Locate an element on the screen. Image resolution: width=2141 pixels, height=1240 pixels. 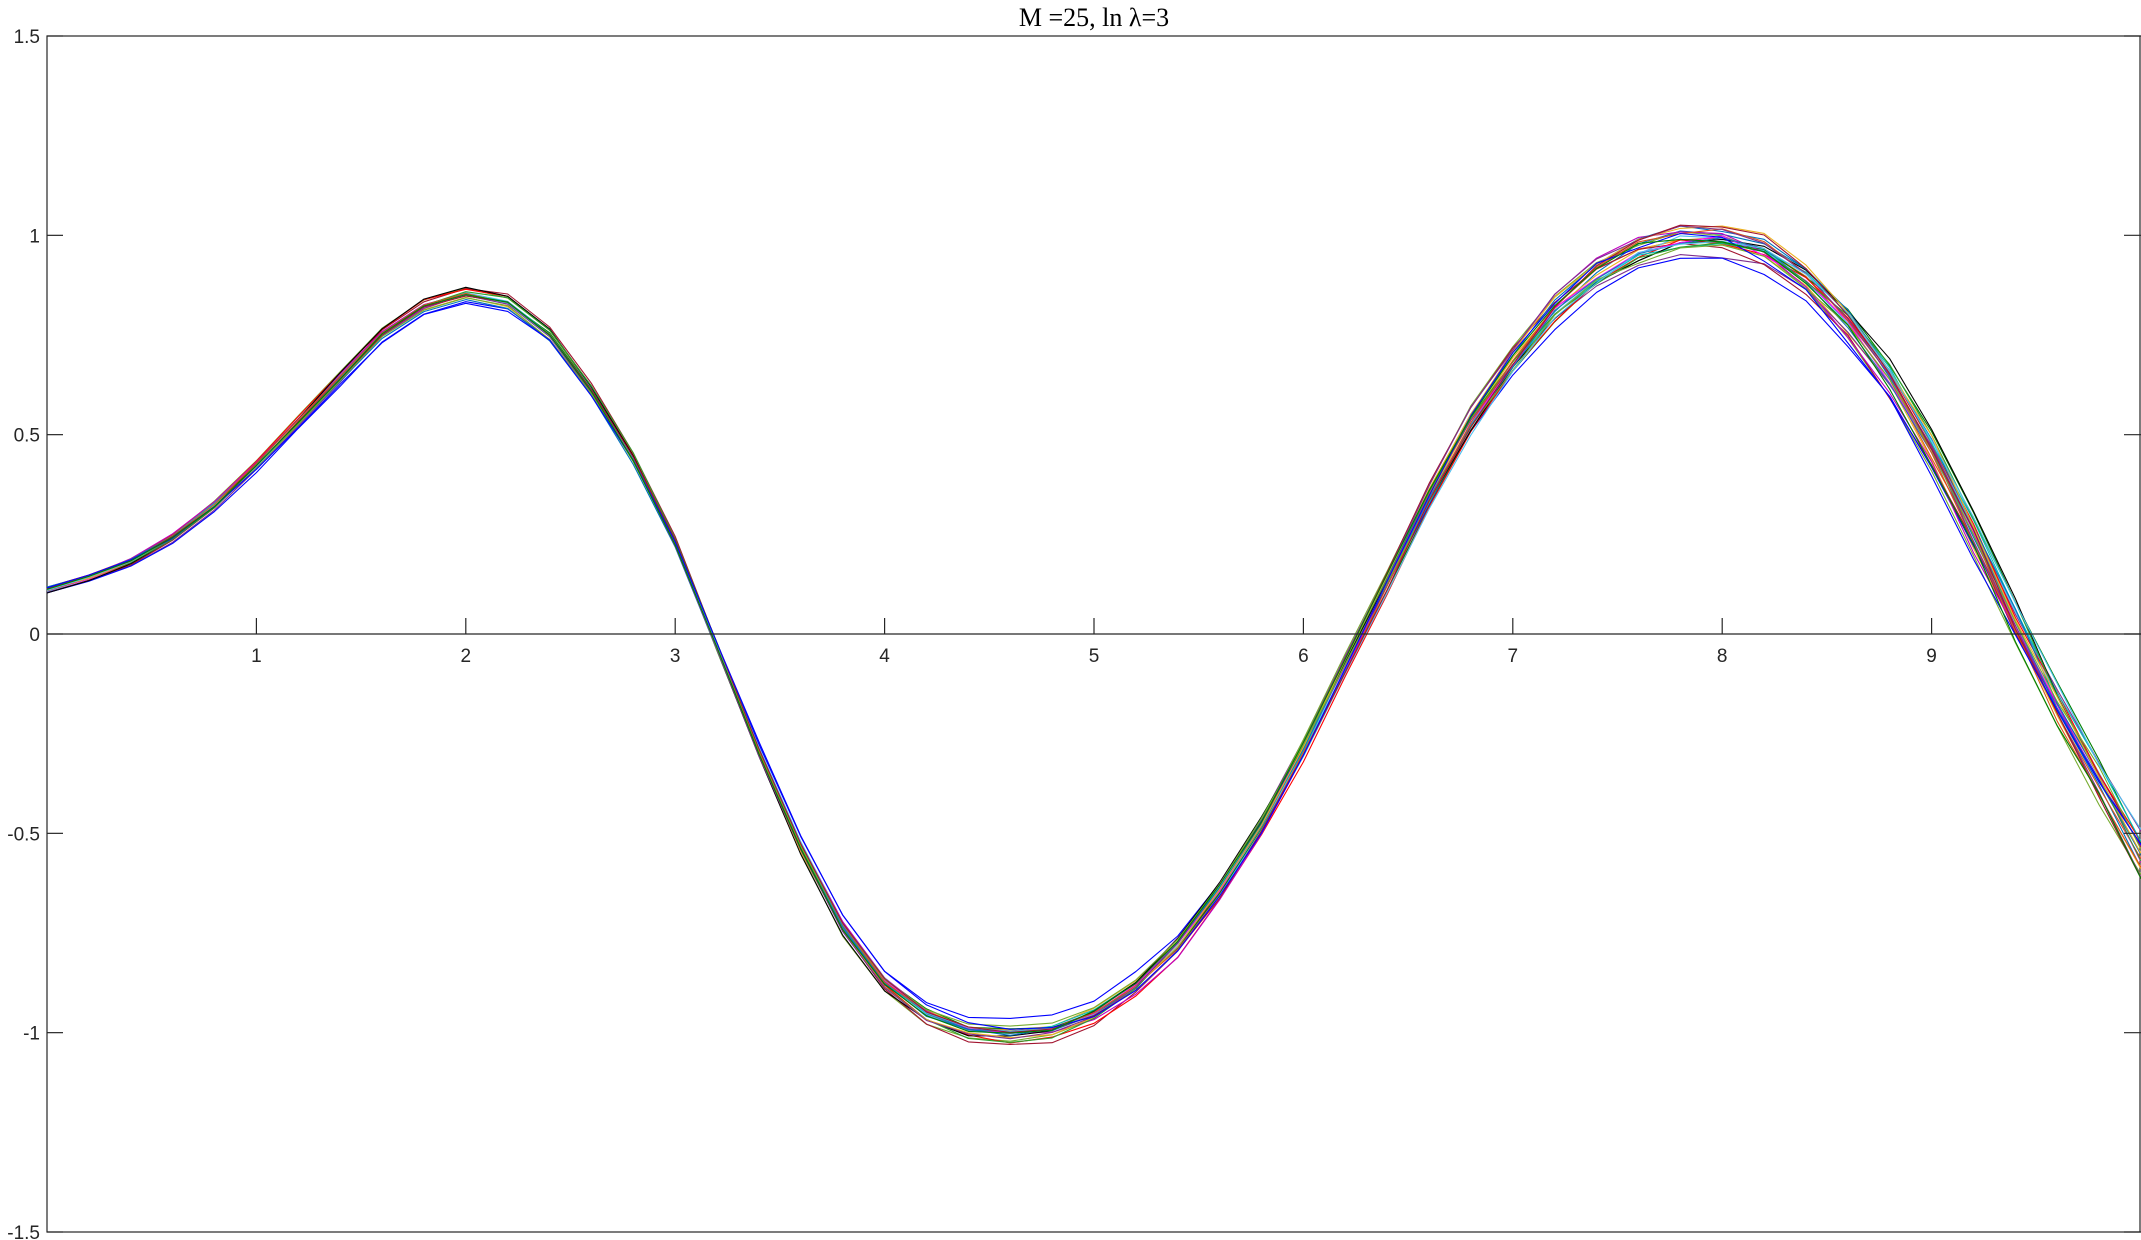
y-tick-label: -0.5 is located at coordinates (23, 834).